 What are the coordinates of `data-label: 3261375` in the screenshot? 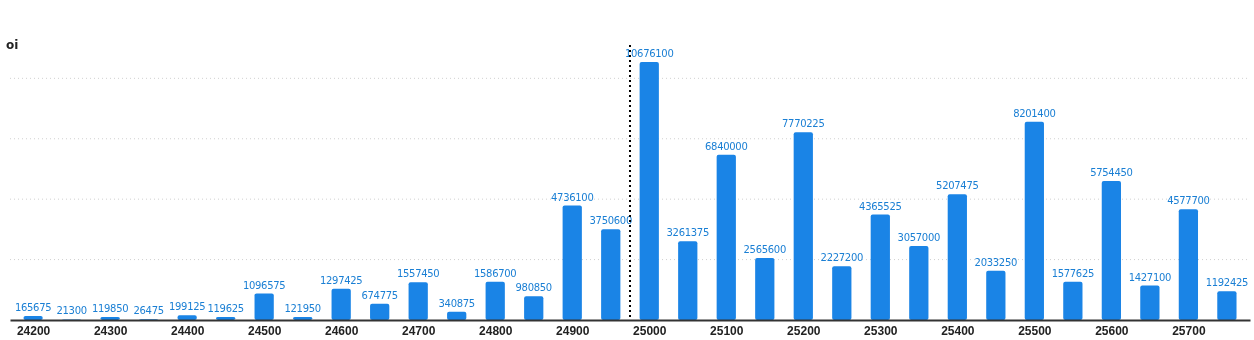 It's located at (687, 233).